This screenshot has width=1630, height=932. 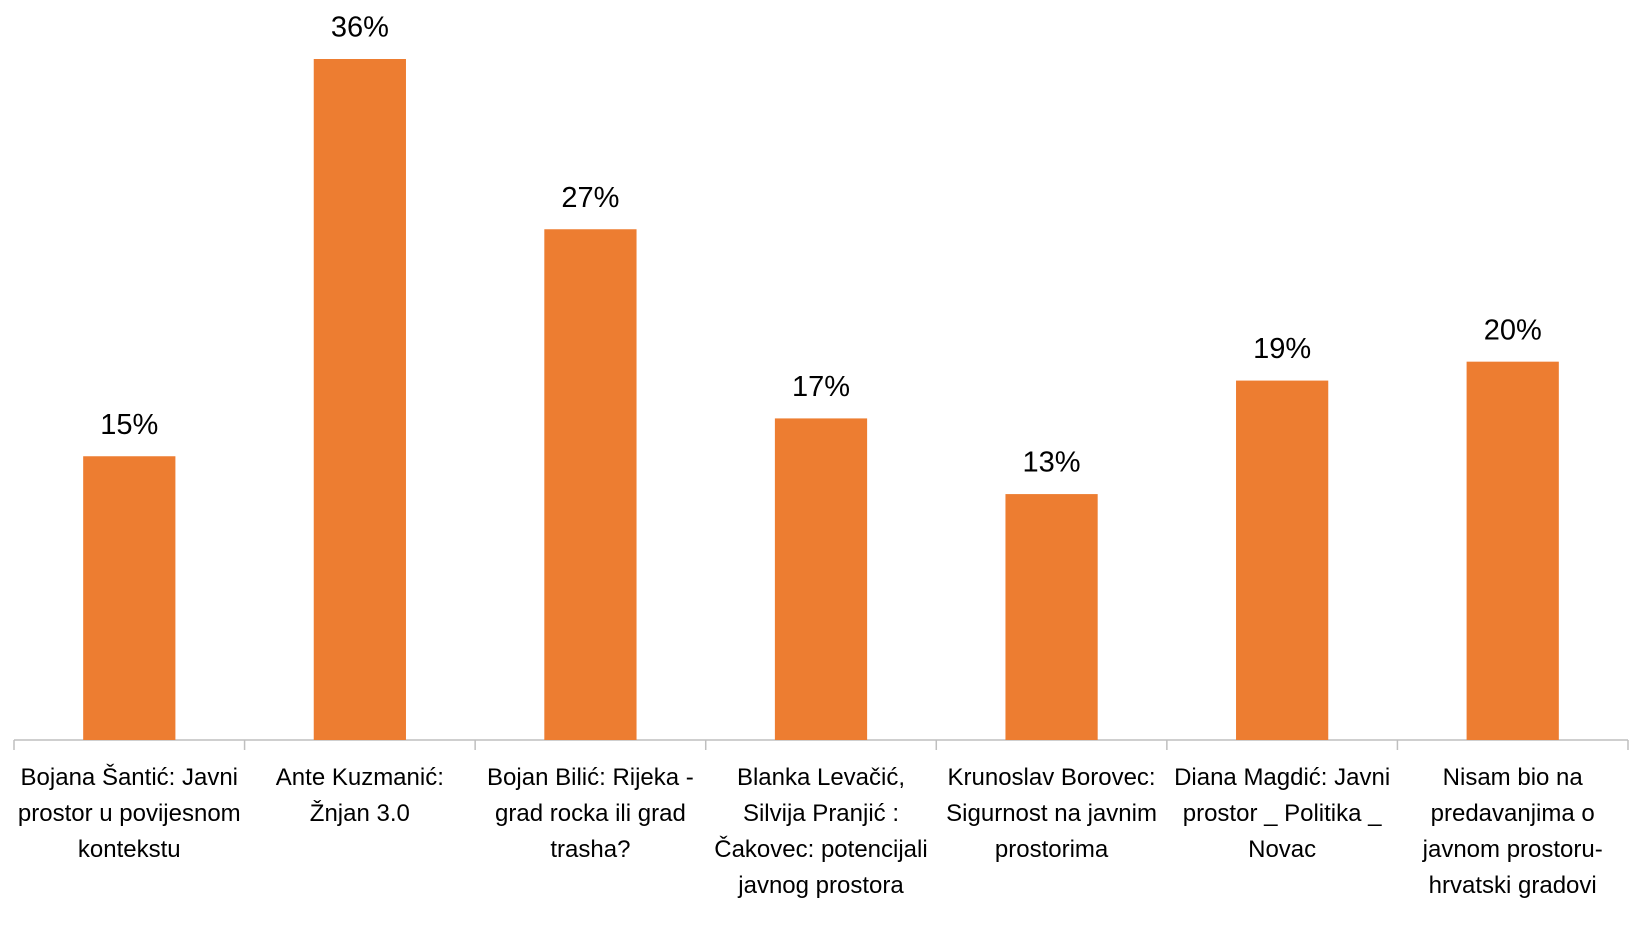 I want to click on data-label: 27%, so click(x=590, y=198).